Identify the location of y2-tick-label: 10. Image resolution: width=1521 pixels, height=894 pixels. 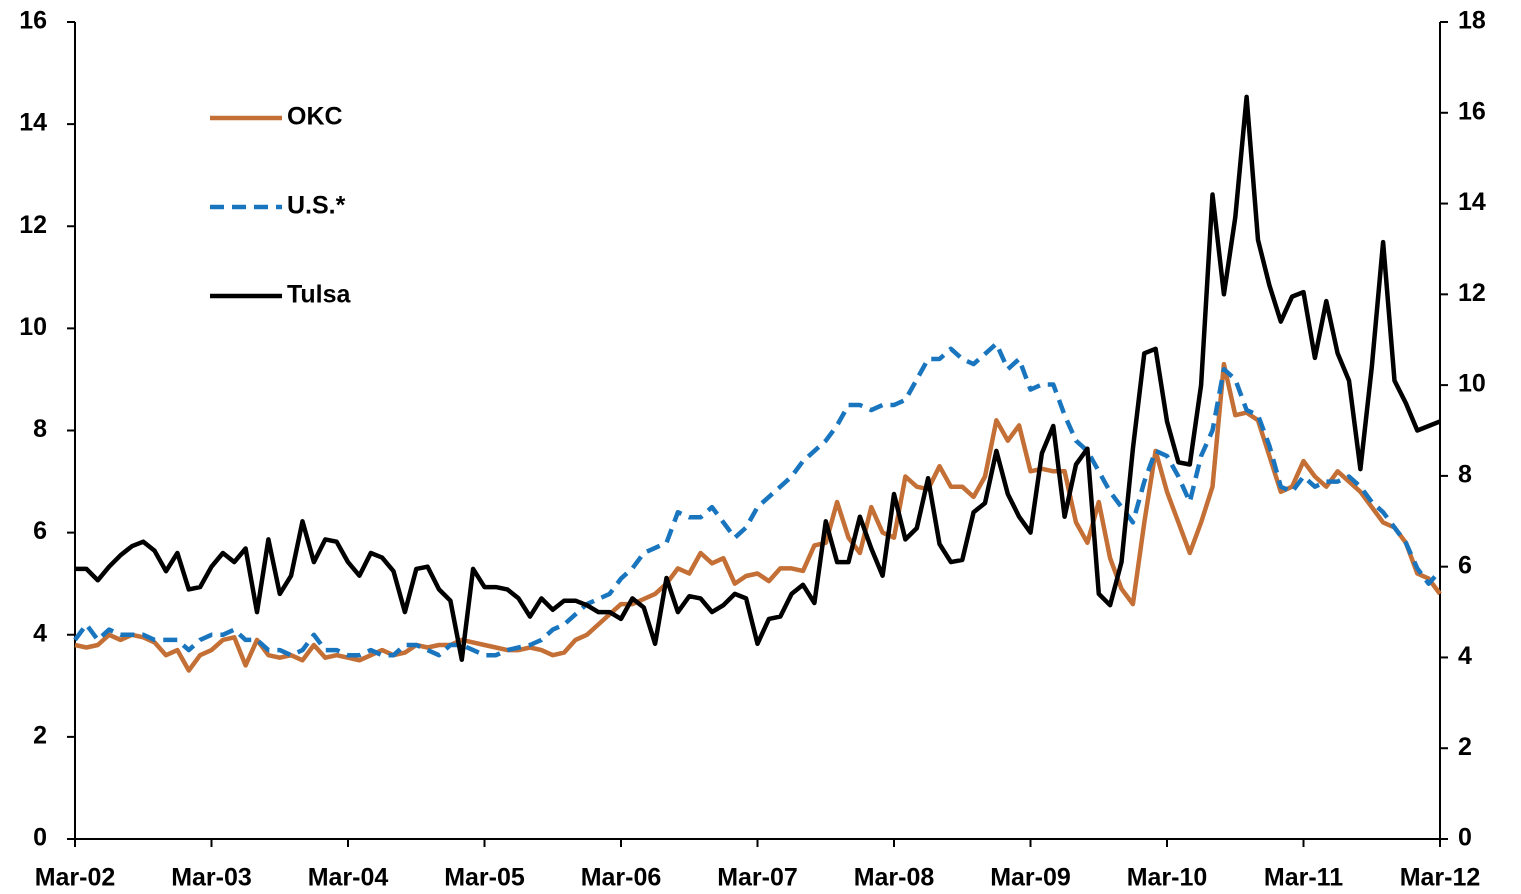
(1472, 384).